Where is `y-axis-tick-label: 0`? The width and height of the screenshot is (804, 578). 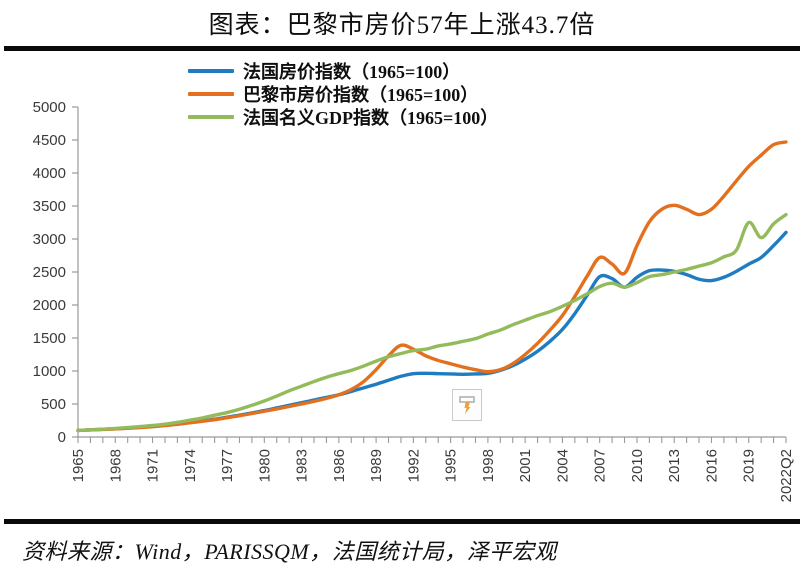
y-axis-tick-label: 0 is located at coordinates (62, 437).